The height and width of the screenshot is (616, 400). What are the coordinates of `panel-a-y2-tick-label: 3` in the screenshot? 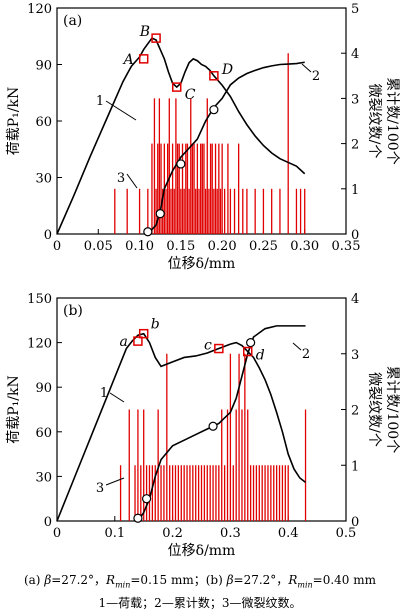 It's located at (355, 99).